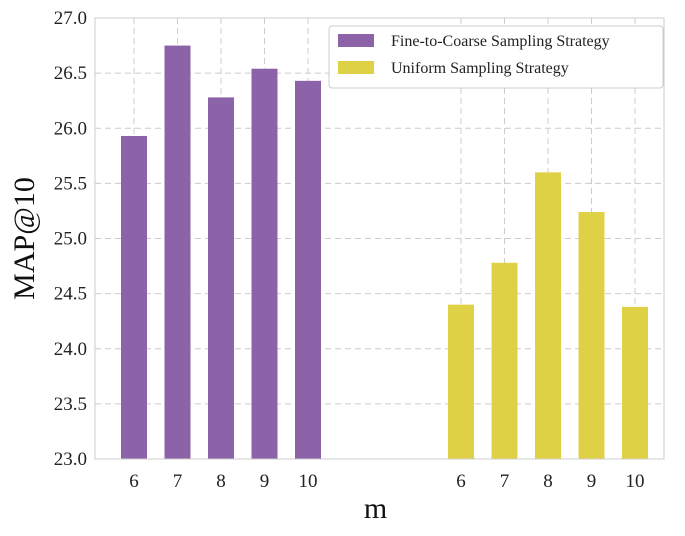 Image resolution: width=685 pixels, height=536 pixels. Describe the element at coordinates (386, 481) in the screenshot. I see `x-tick-labels: 6 7 8 9 10 6 7 8 9 10` at that location.